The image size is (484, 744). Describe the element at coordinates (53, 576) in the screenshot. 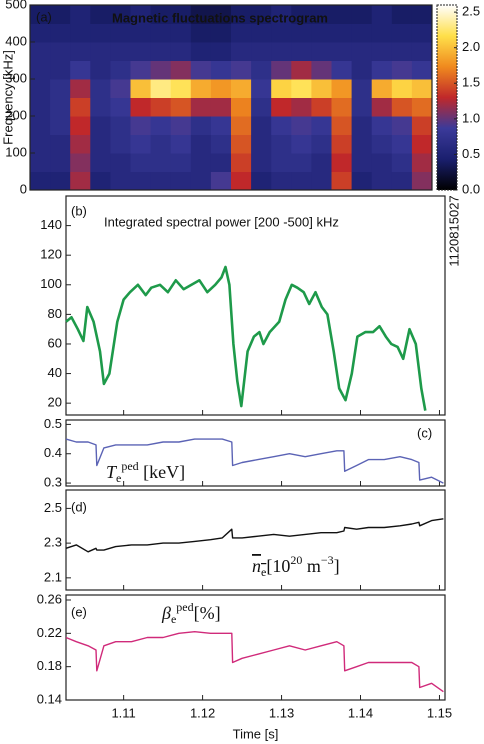

I see `y-tick-label: 2.1` at that location.